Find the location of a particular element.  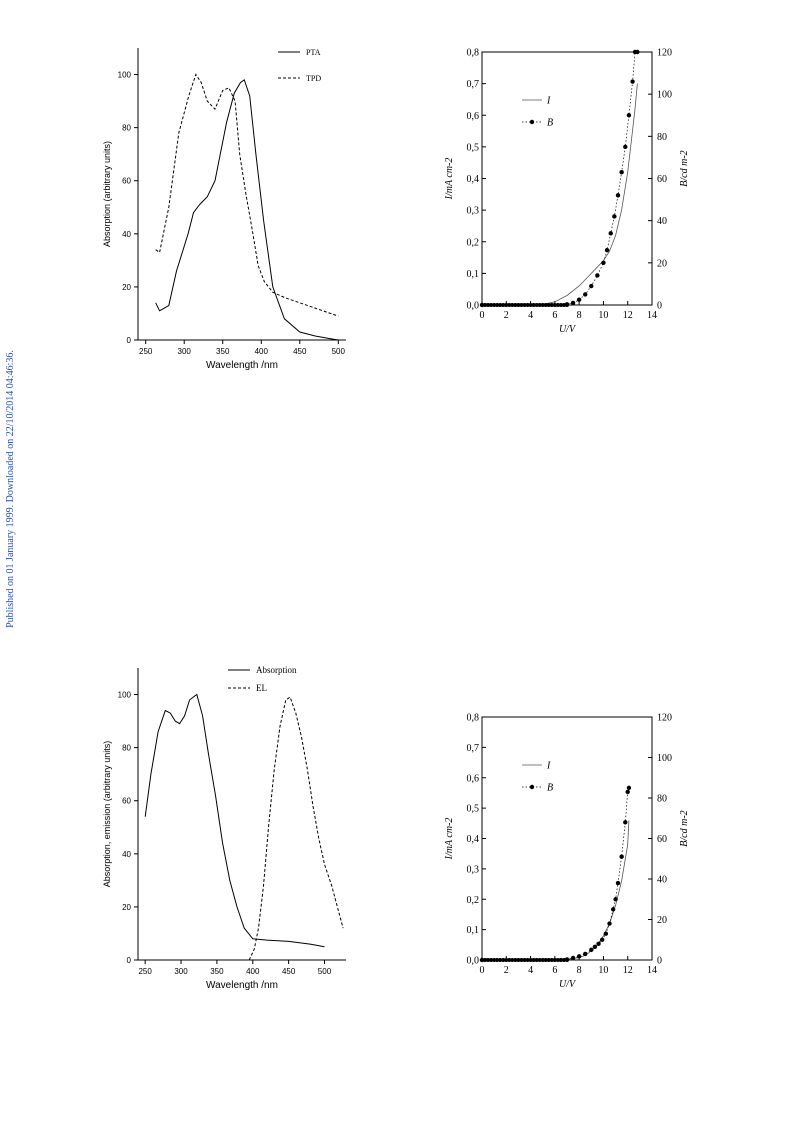

series-line-b is located at coordinates (559, 178).